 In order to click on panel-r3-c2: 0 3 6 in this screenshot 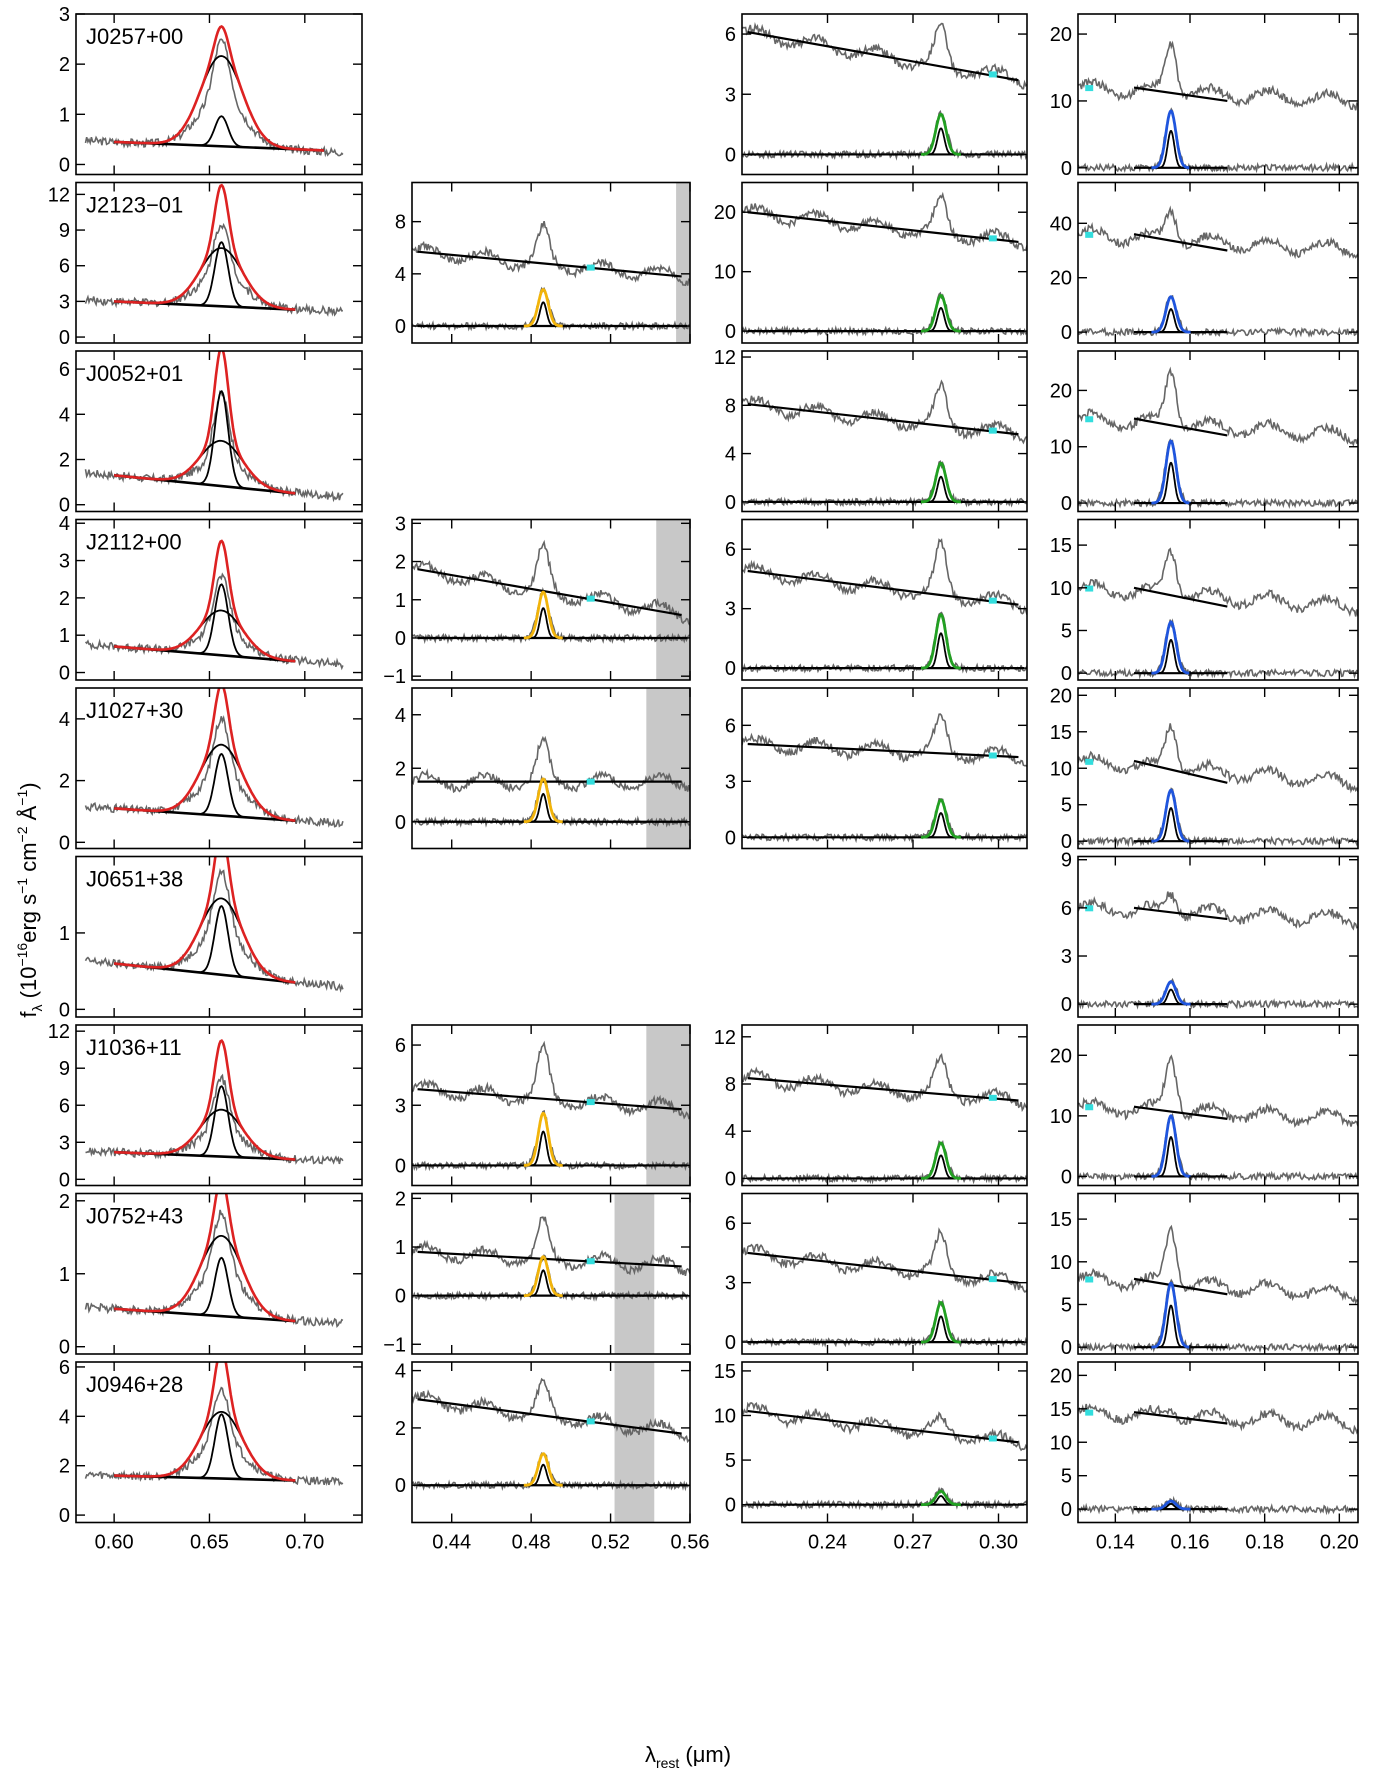, I will do `click(876, 599)`.